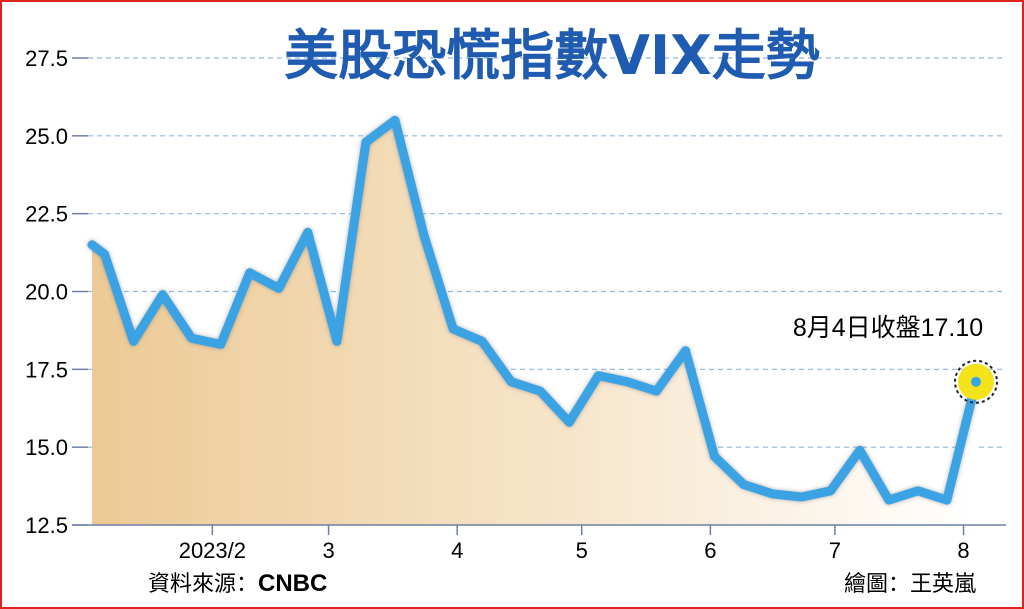 Image resolution: width=1024 pixels, height=609 pixels. What do you see at coordinates (46, 136) in the screenshot?
I see `y-tick-label: 25.0` at bounding box center [46, 136].